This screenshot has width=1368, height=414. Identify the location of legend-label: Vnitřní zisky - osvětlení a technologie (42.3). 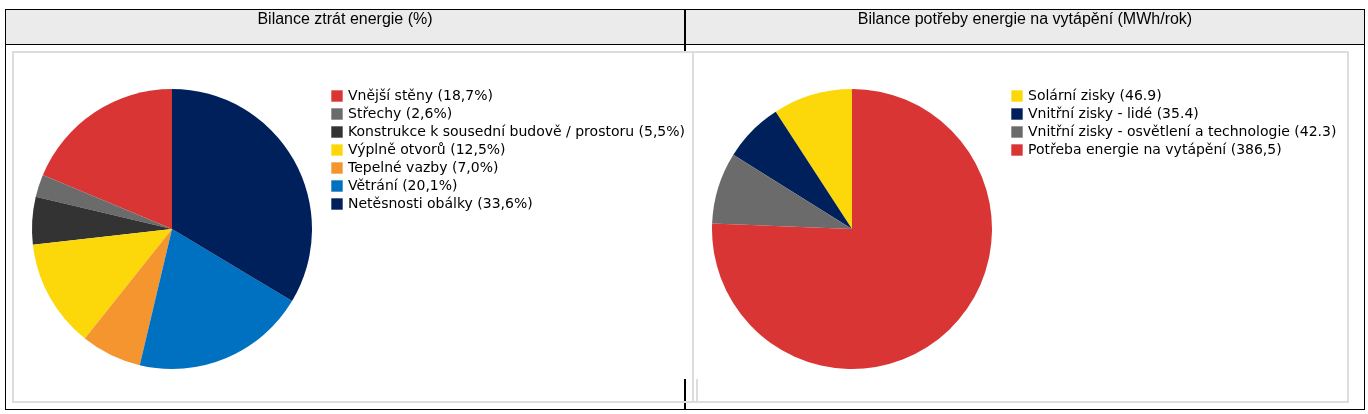
(1182, 131).